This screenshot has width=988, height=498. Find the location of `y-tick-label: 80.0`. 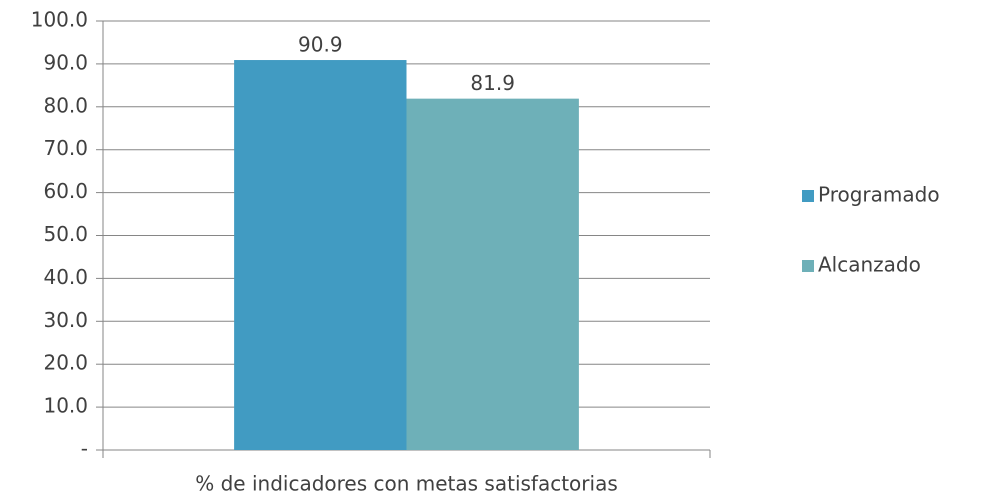

y-tick-label: 80.0 is located at coordinates (65, 105).